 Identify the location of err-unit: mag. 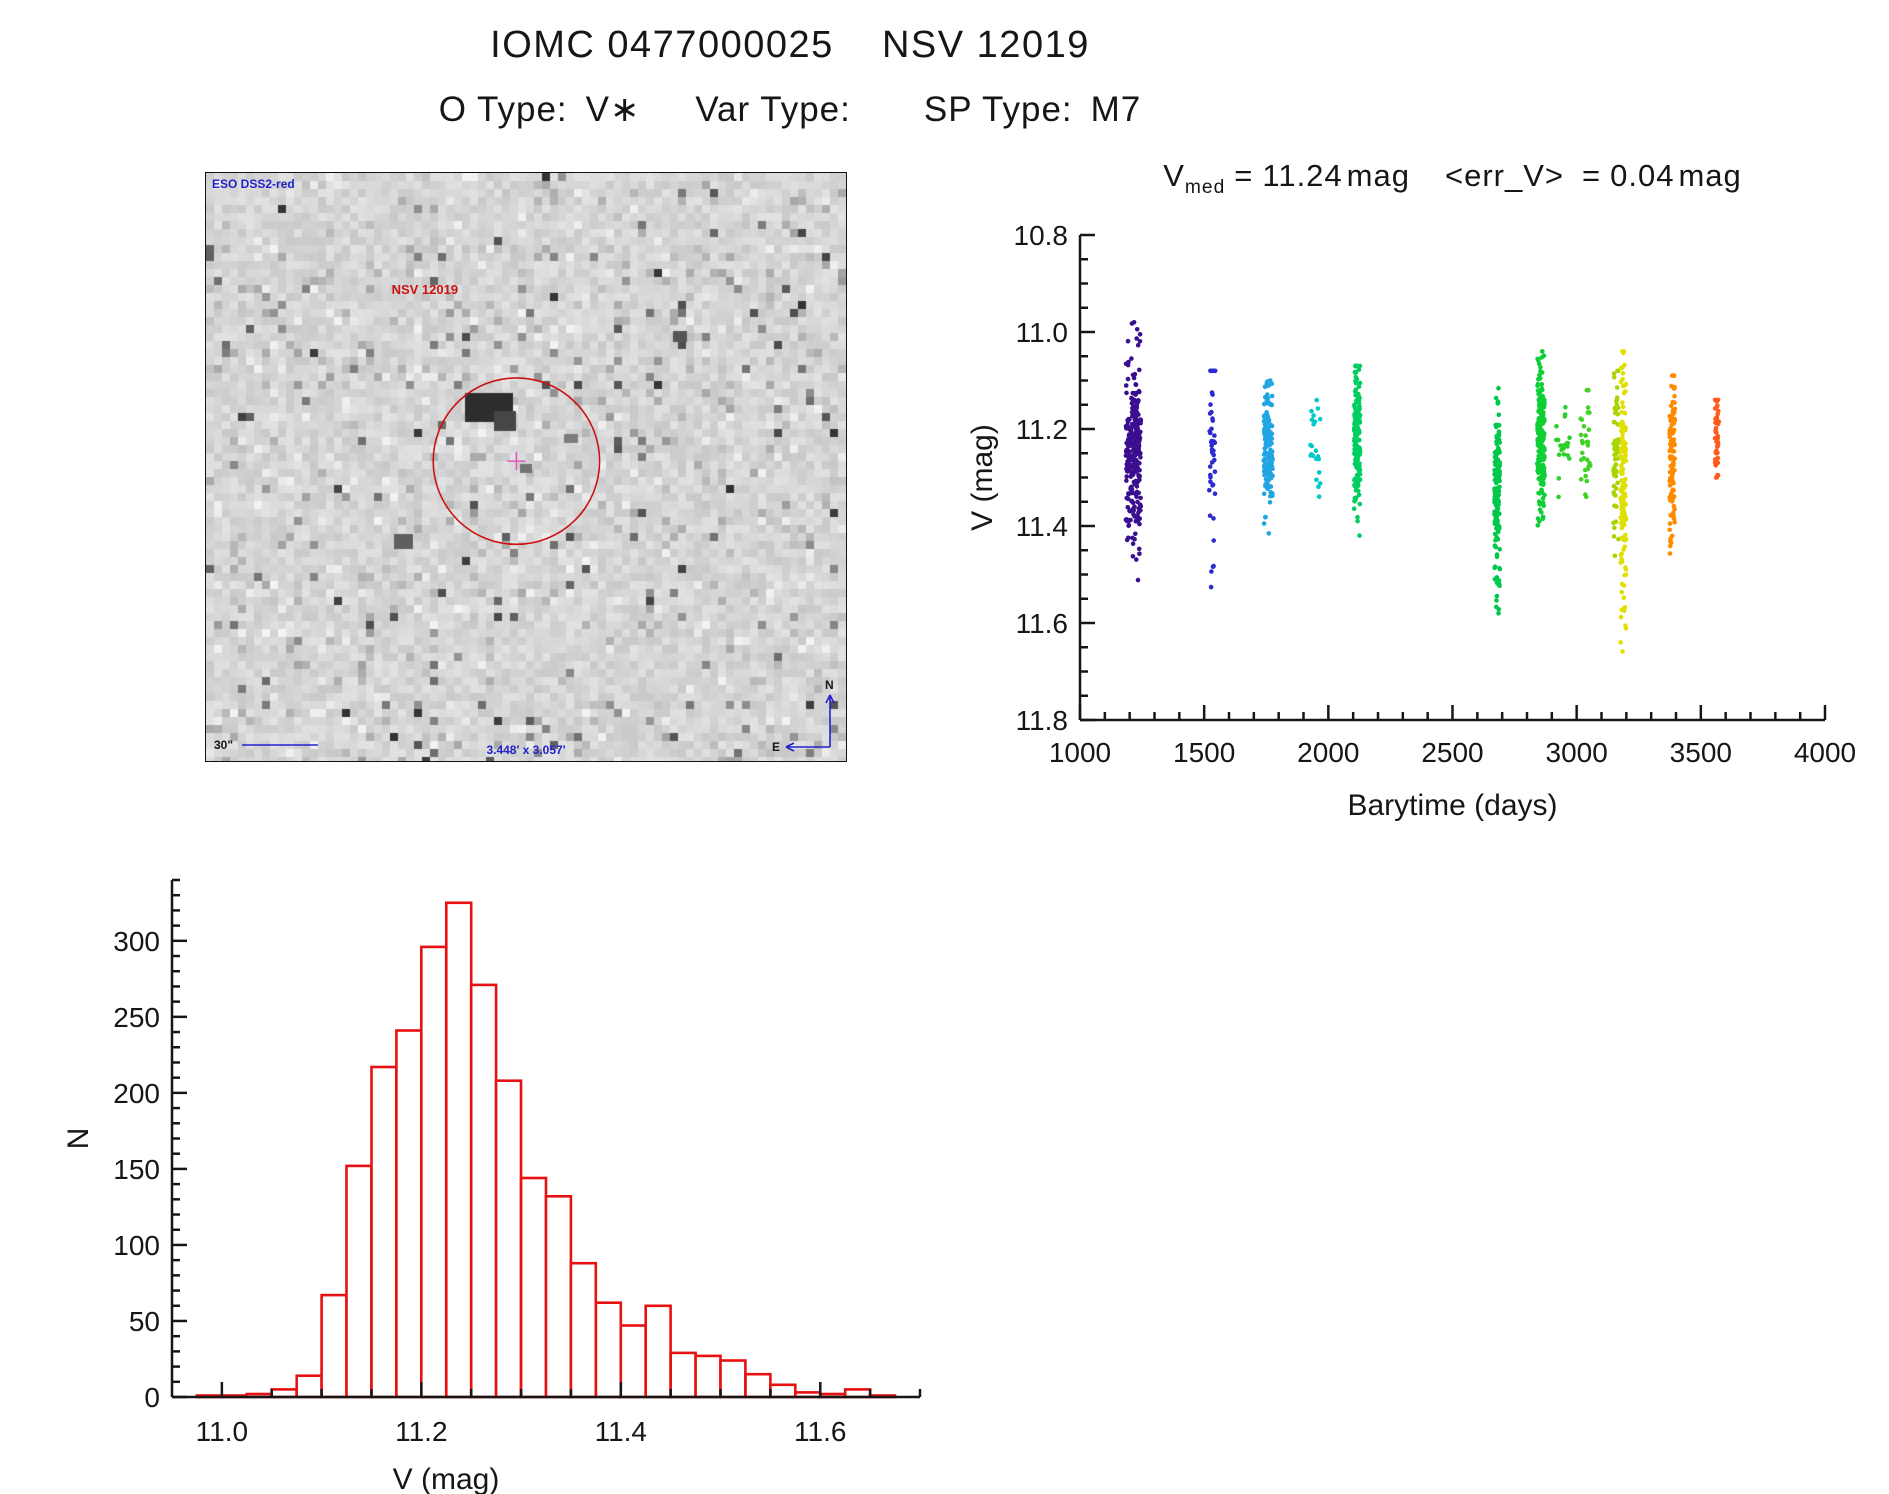
(1710, 175).